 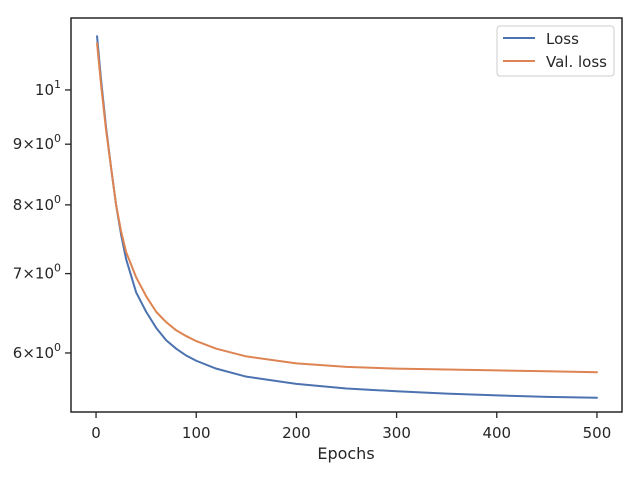 I want to click on legend-label-loss: Loss, so click(x=562, y=39).